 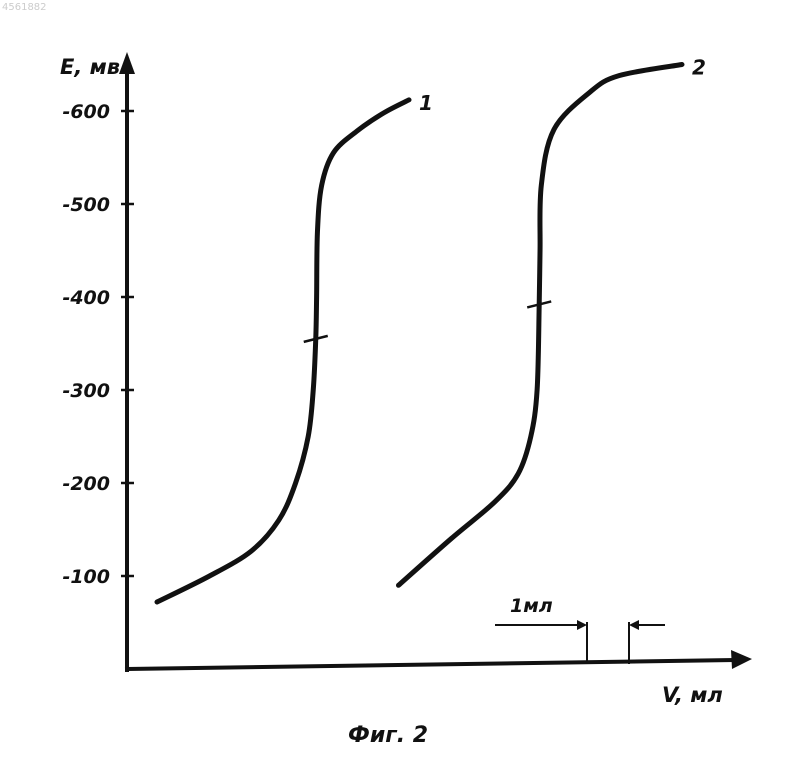 What do you see at coordinates (98, 344) in the screenshot?
I see `y-ticks: -100 -200 -300 -400 -500 -600` at bounding box center [98, 344].